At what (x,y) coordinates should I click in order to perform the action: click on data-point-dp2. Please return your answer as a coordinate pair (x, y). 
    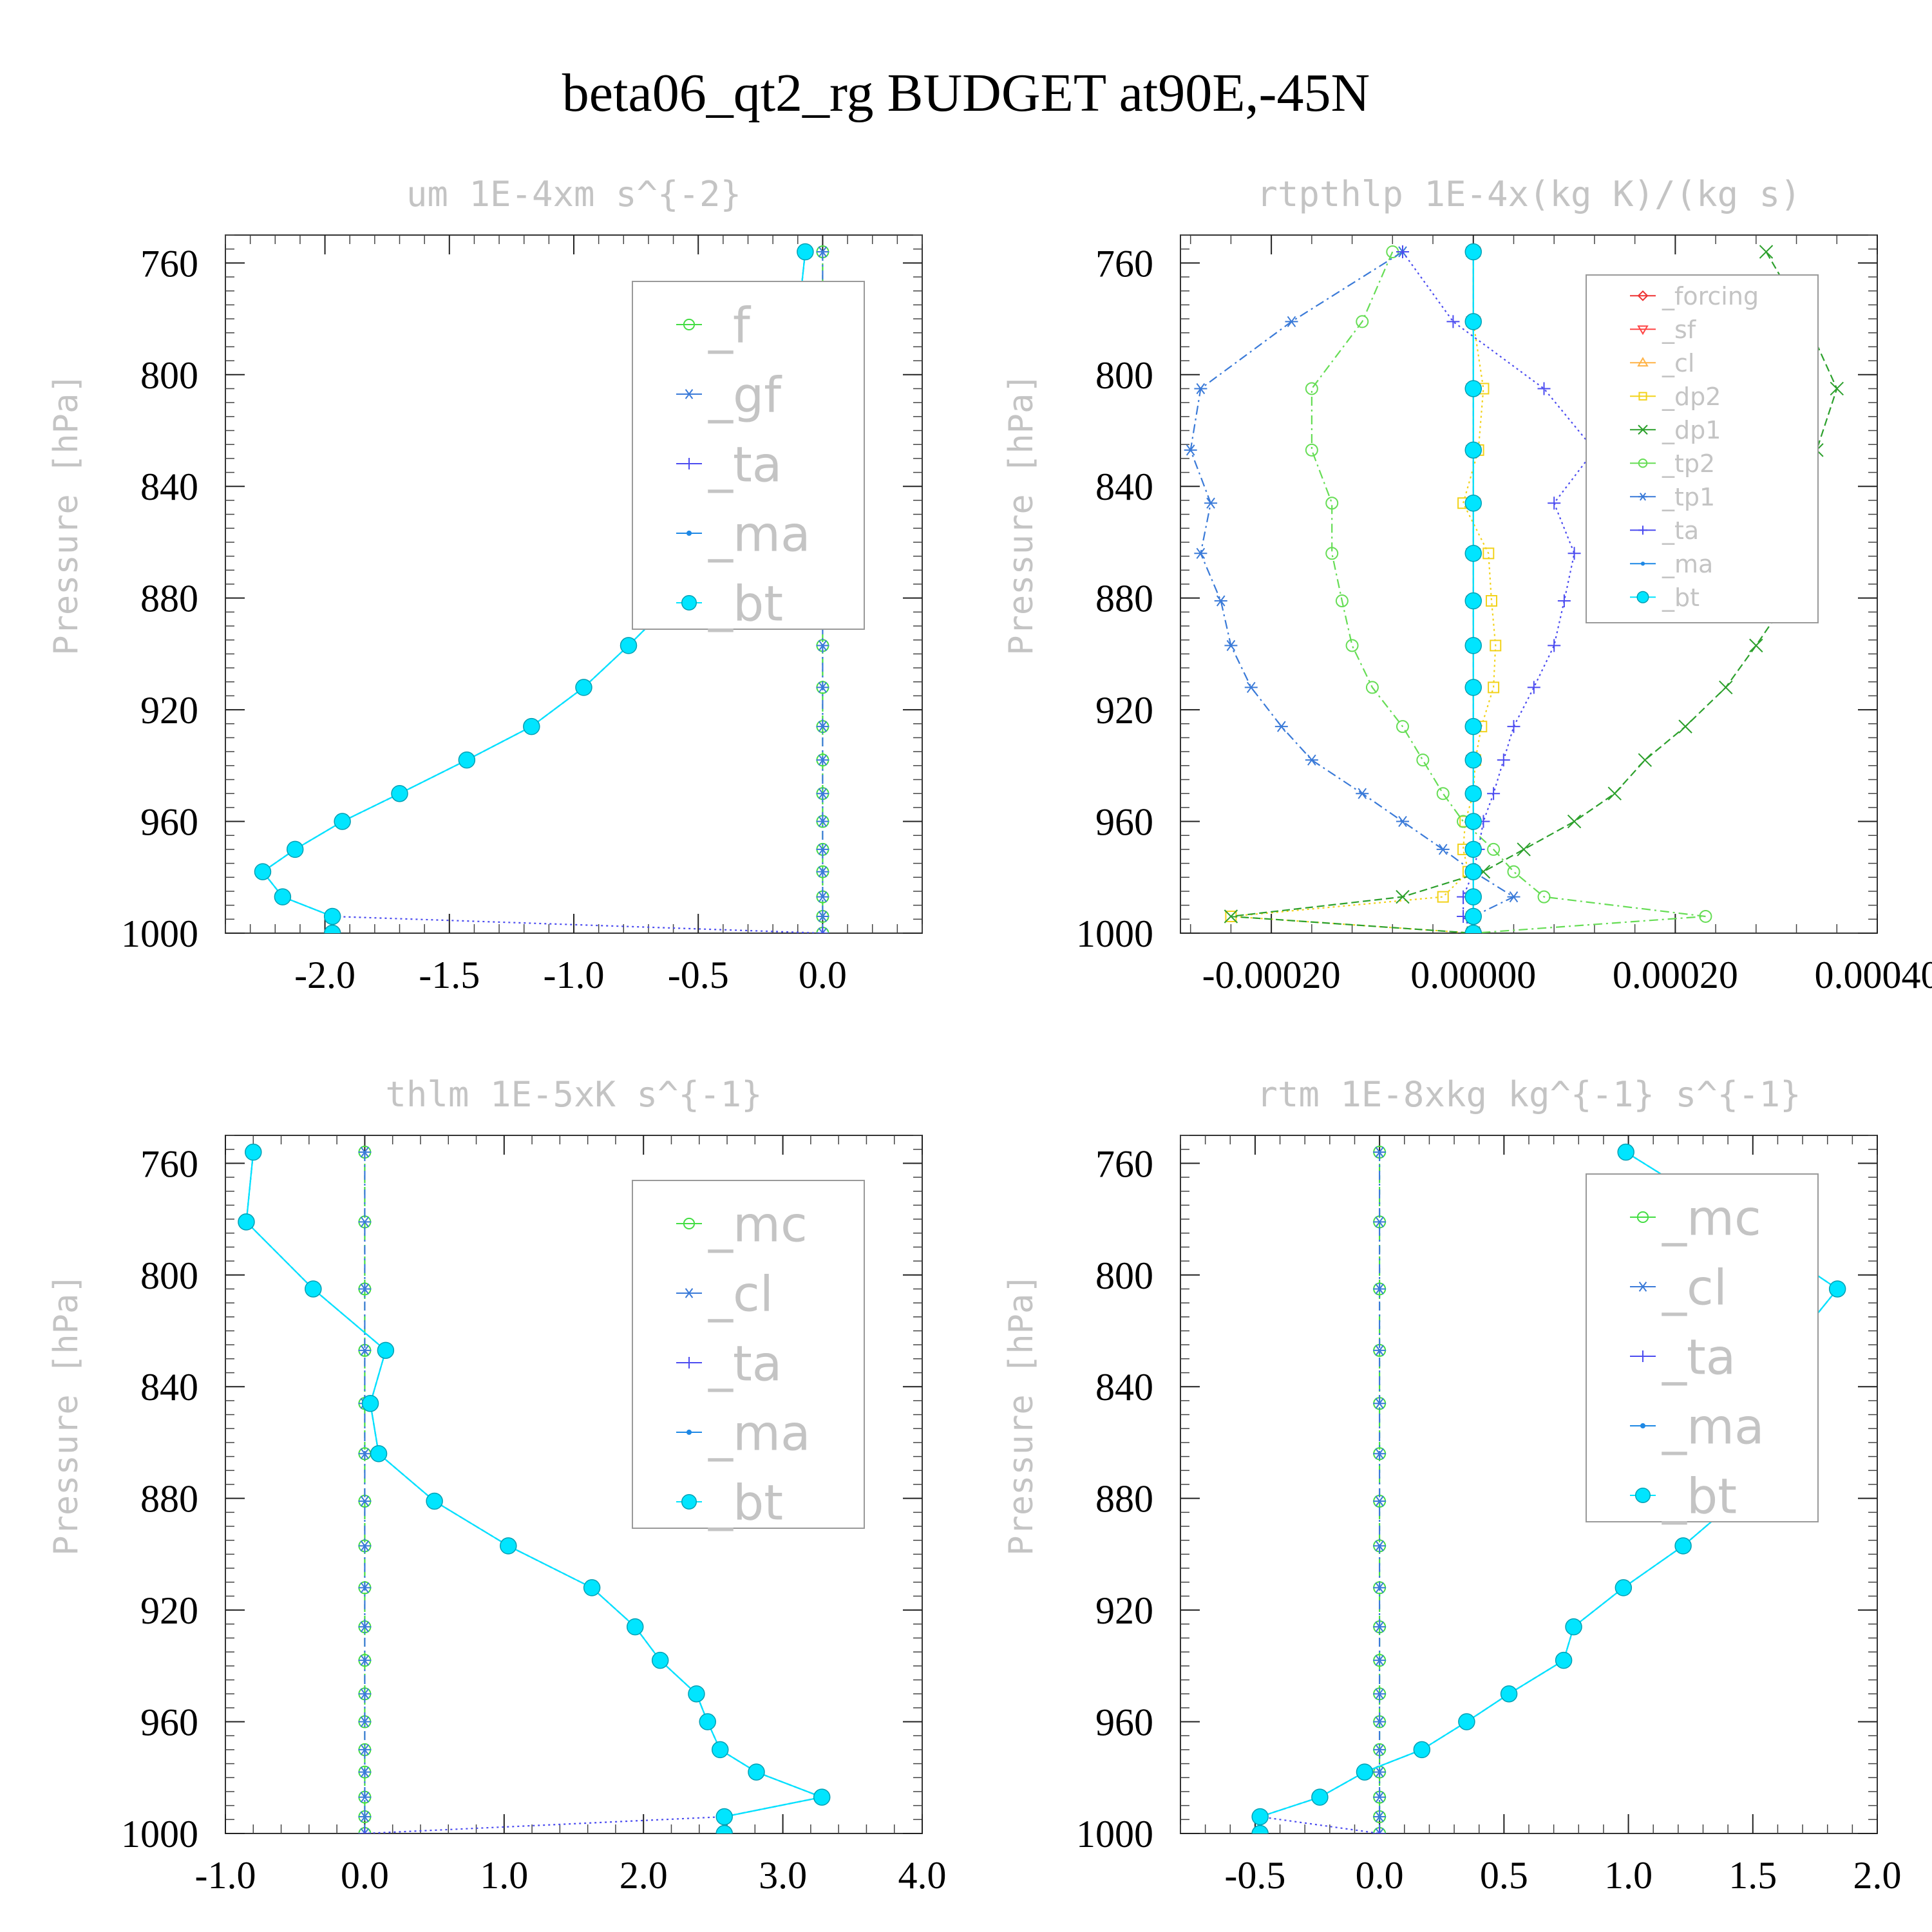
    Looking at the image, I should click on (1488, 554).